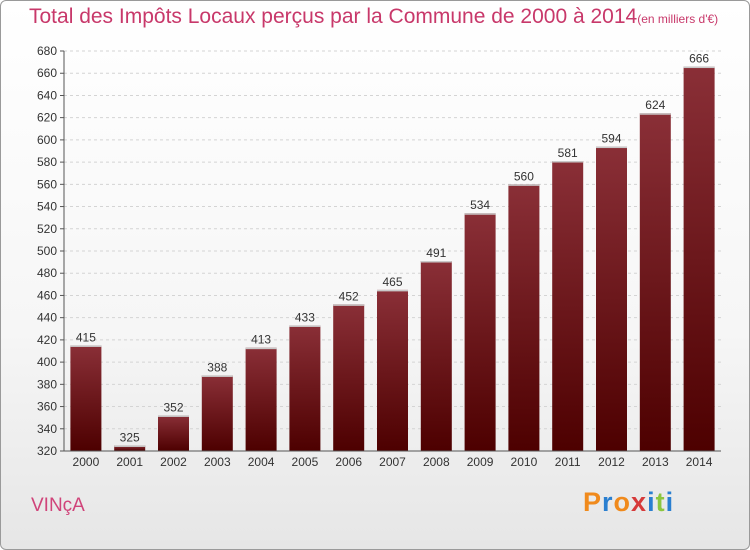  Describe the element at coordinates (47, 95) in the screenshot. I see `y-tick-label: 640` at that location.